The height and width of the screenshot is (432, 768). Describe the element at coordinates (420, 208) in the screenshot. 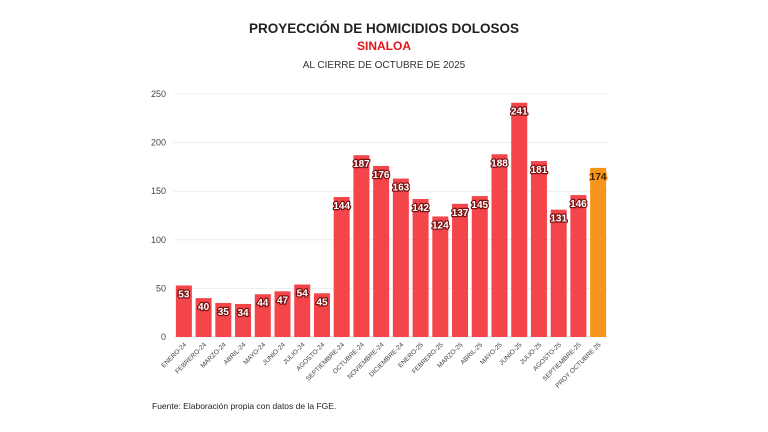

I see `data-label: 142` at that location.